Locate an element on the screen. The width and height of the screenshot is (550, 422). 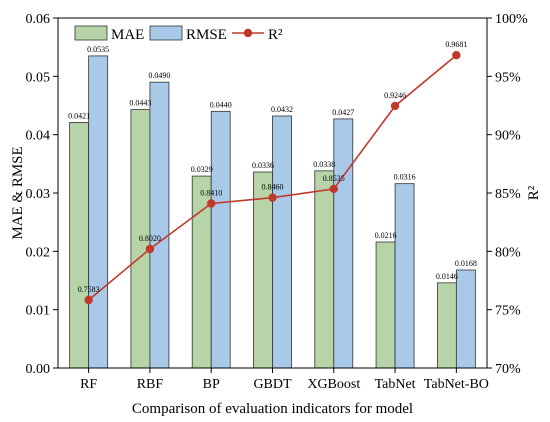
y-tick-label: 0.03 is located at coordinates (38, 194).